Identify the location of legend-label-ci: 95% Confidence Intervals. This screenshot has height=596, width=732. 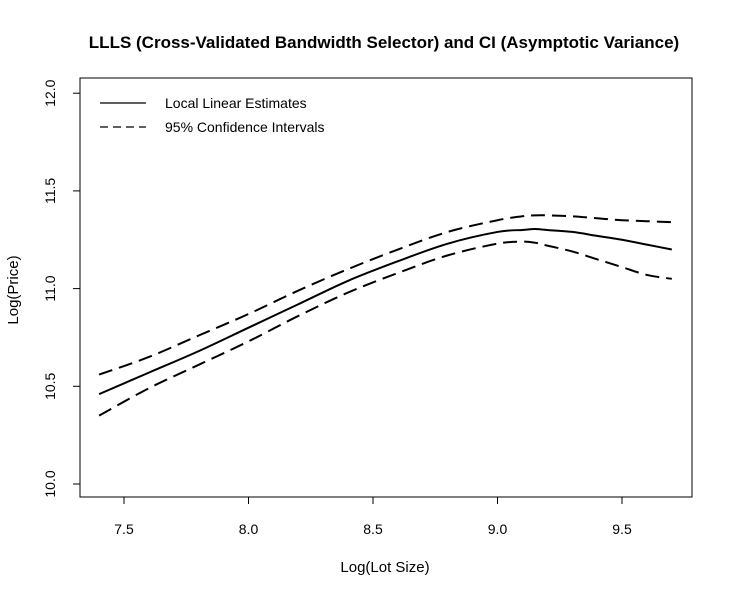
(245, 127).